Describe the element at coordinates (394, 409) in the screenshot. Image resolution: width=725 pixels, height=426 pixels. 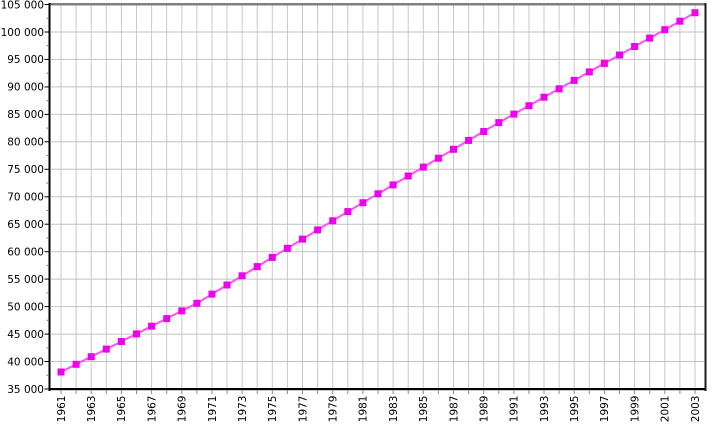
I see `x-axis-tick-label: 1983` at that location.